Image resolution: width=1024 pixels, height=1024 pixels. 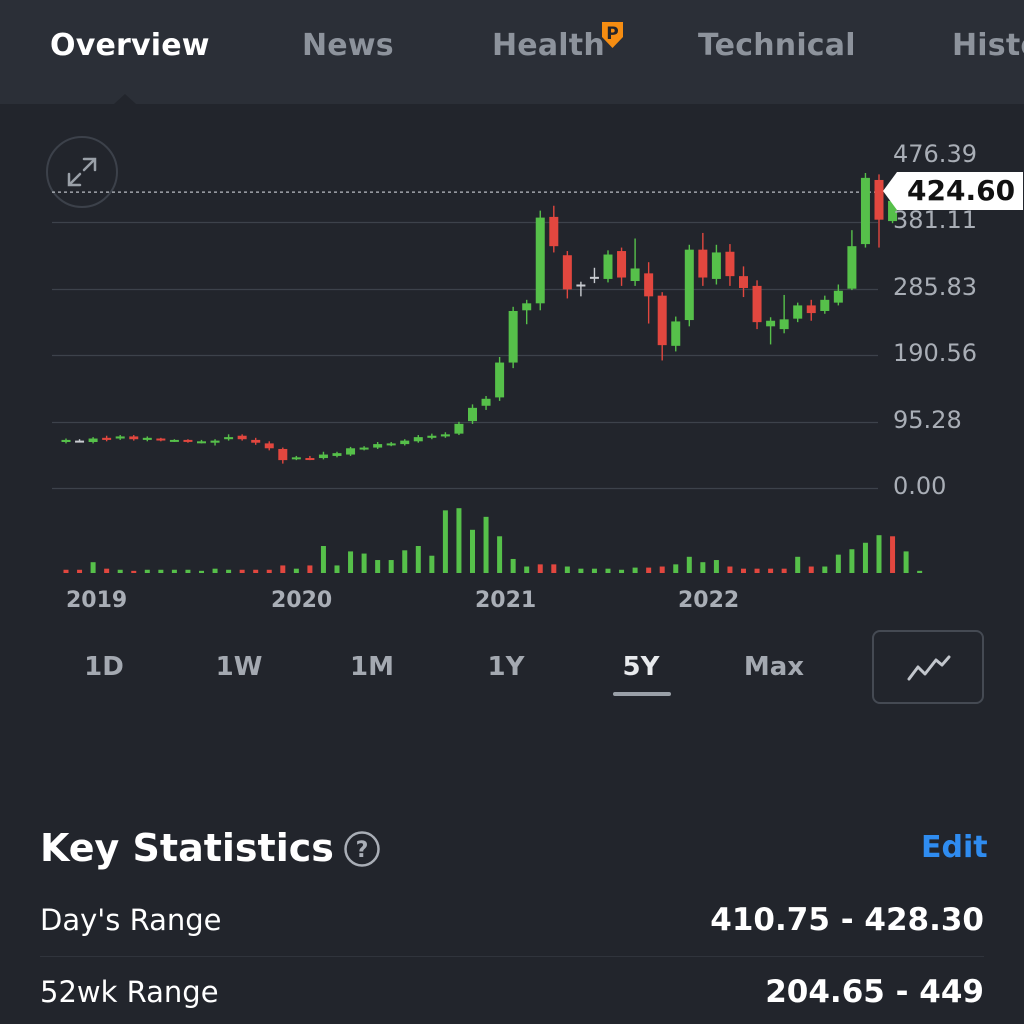 What do you see at coordinates (641, 667) in the screenshot?
I see `range-5y-button: 5Y` at bounding box center [641, 667].